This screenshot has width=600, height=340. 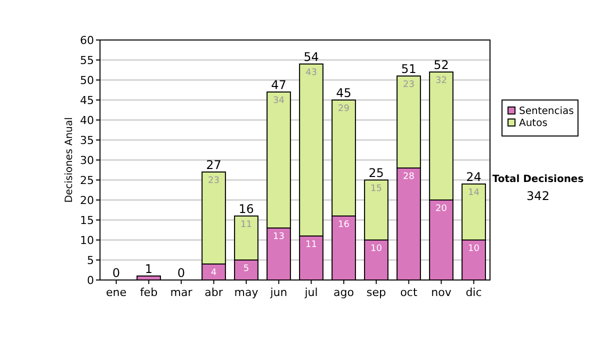 I want to click on total-label: 25, so click(x=376, y=173).